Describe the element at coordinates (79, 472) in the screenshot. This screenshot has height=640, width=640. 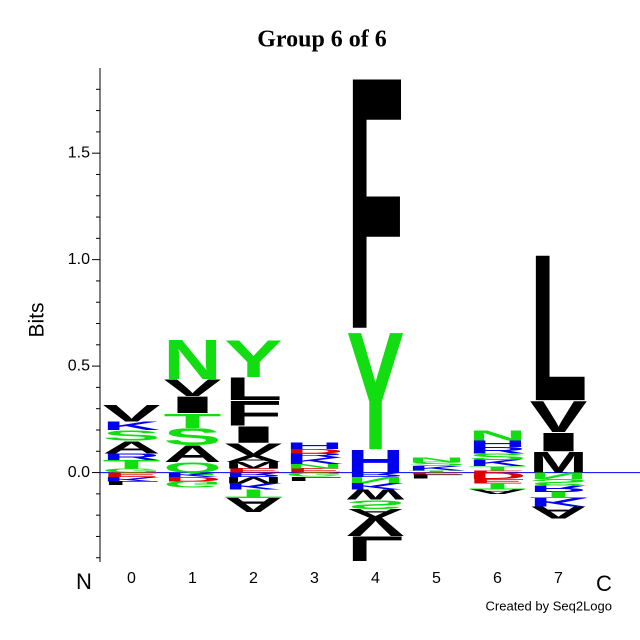
I see `y-tick-label: 0.0` at that location.